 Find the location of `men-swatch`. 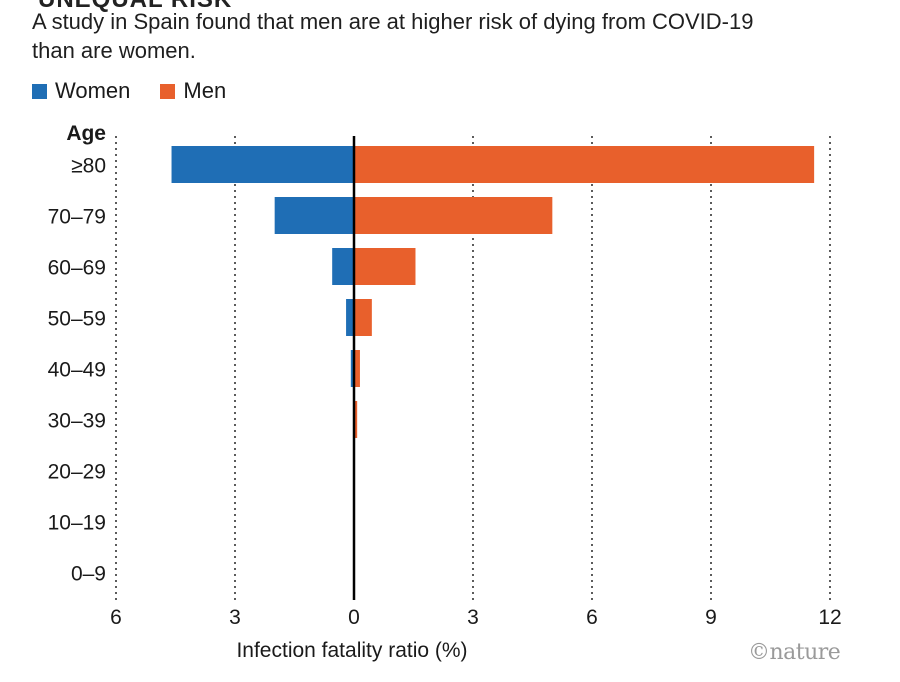

men-swatch is located at coordinates (168, 91).